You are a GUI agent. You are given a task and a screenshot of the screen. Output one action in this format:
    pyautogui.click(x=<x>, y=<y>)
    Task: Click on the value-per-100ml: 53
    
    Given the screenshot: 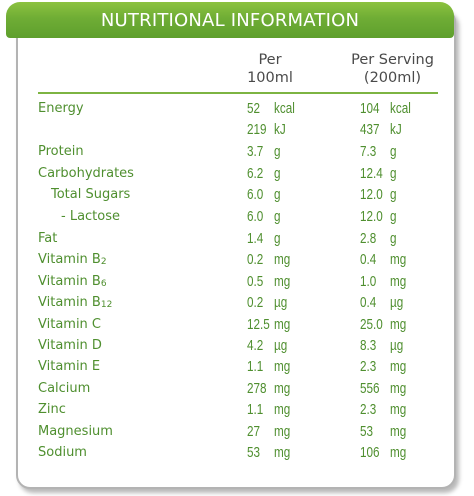 What is the action you would take?
    pyautogui.click(x=254, y=452)
    